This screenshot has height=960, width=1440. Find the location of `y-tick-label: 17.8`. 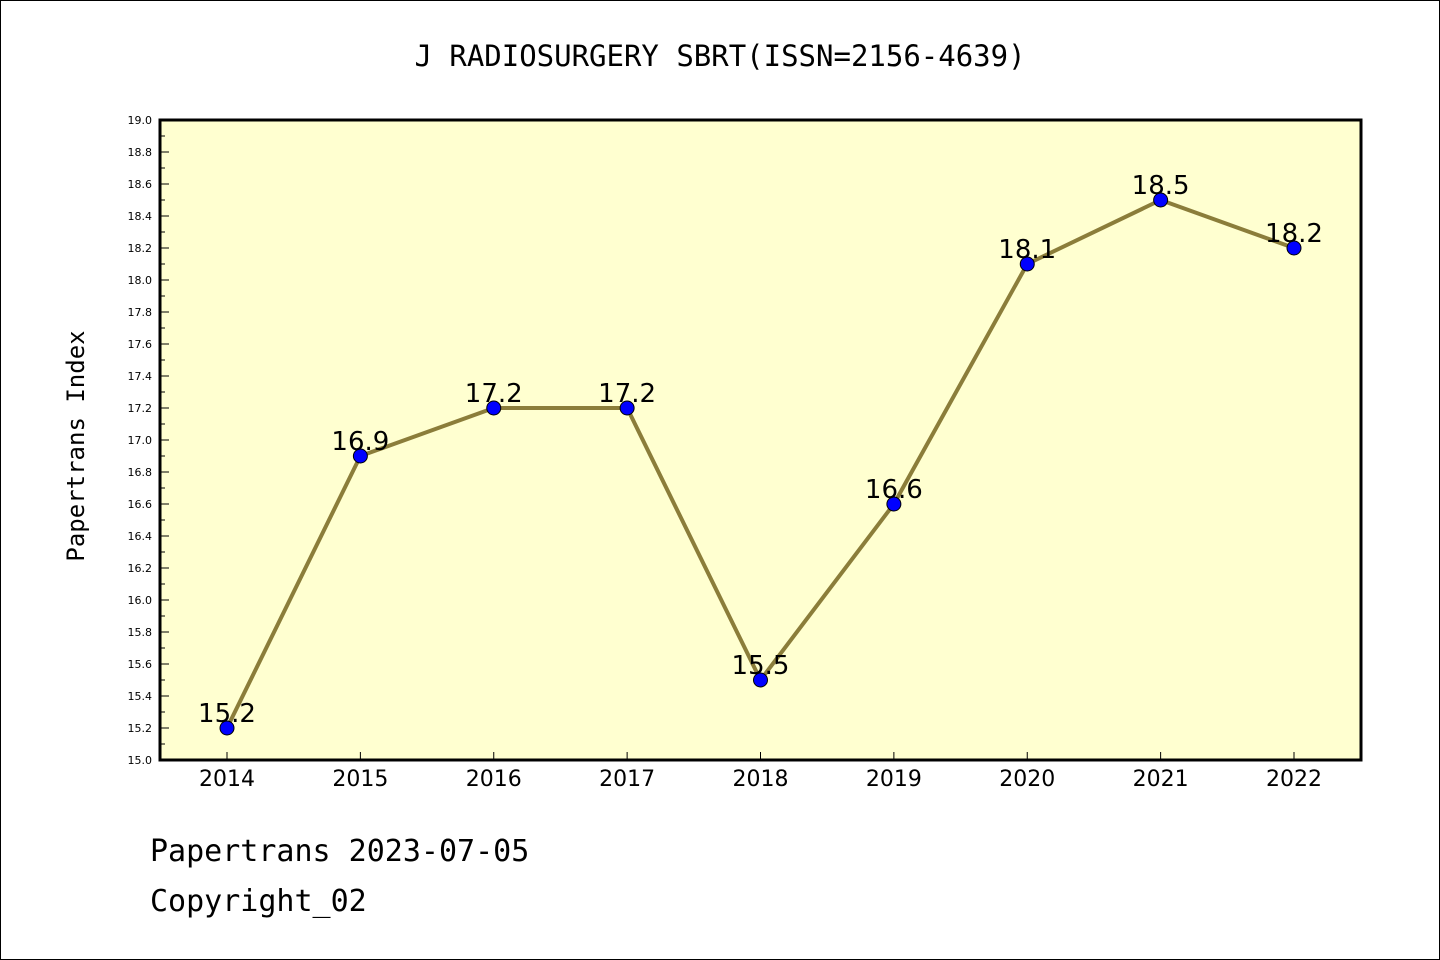

y-tick-label: 17.8 is located at coordinates (140, 312).